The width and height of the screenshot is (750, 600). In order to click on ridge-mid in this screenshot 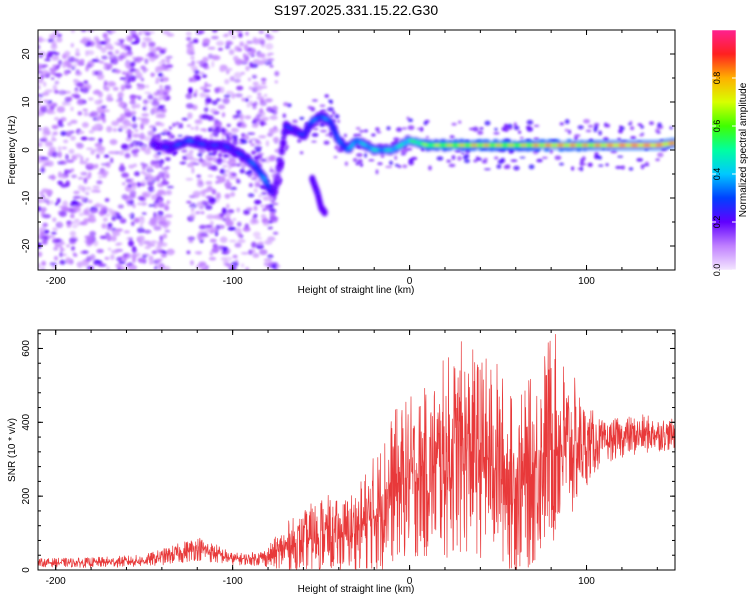, I will do `click(282, 151)`.